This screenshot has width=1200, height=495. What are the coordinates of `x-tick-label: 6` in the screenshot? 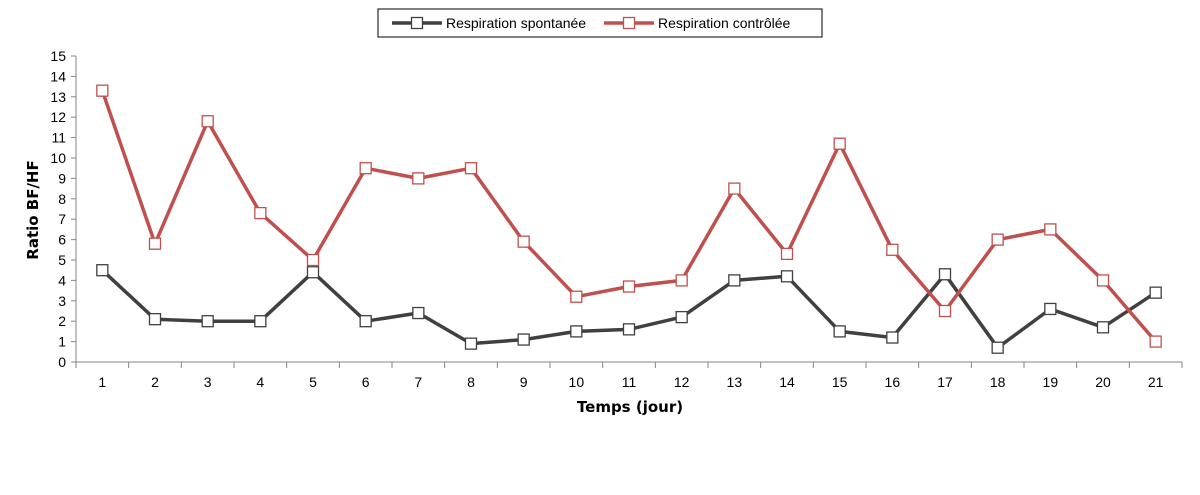 It's located at (366, 382).